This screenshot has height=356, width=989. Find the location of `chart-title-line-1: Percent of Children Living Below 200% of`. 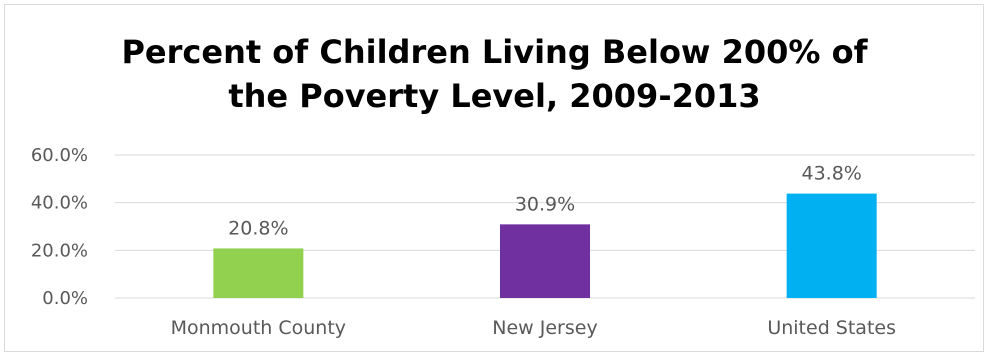

chart-title-line-1: Percent of Children Living Below 200% of is located at coordinates (494, 52).